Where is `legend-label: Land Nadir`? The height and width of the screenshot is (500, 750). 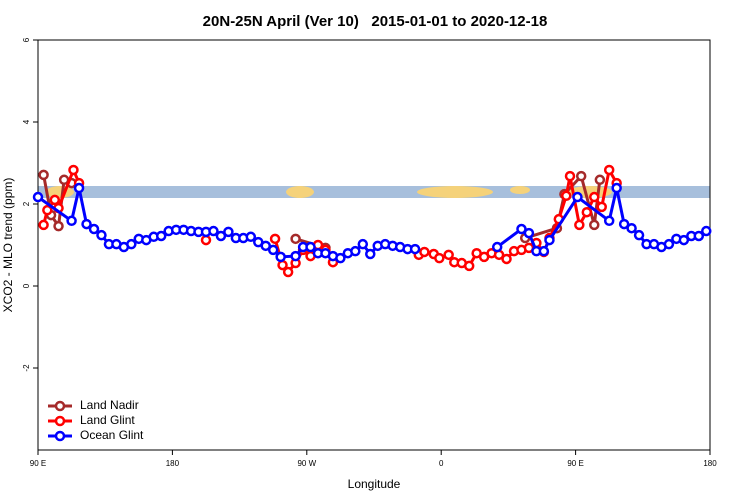 legend-label: Land Nadir is located at coordinates (109, 405).